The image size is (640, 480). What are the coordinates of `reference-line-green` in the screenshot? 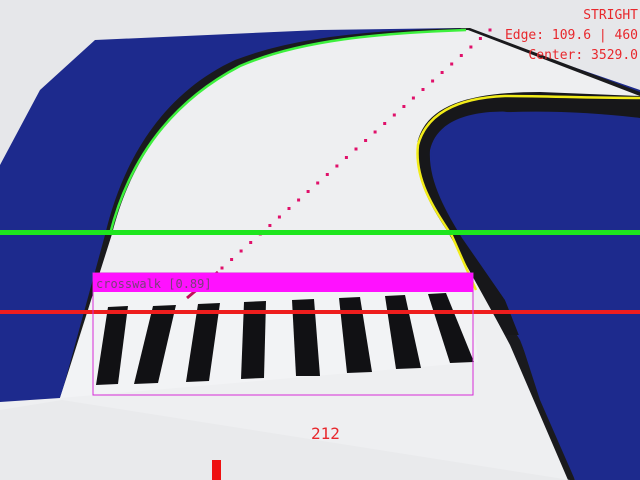 It's located at (320, 232).